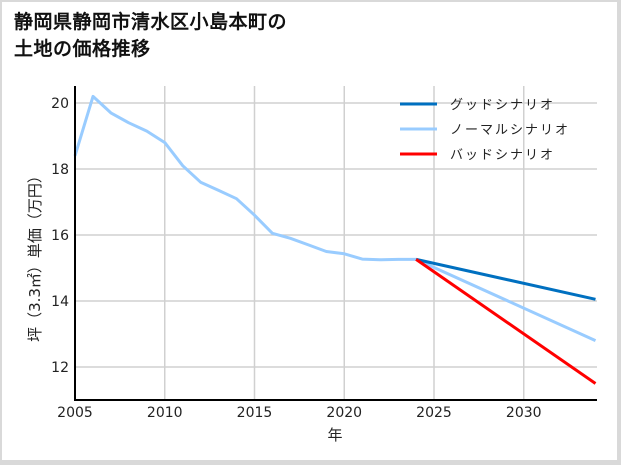 The height and width of the screenshot is (465, 621). I want to click on chart-title-line-1: 静岡県静岡市清水区小島本町の, so click(151, 22).